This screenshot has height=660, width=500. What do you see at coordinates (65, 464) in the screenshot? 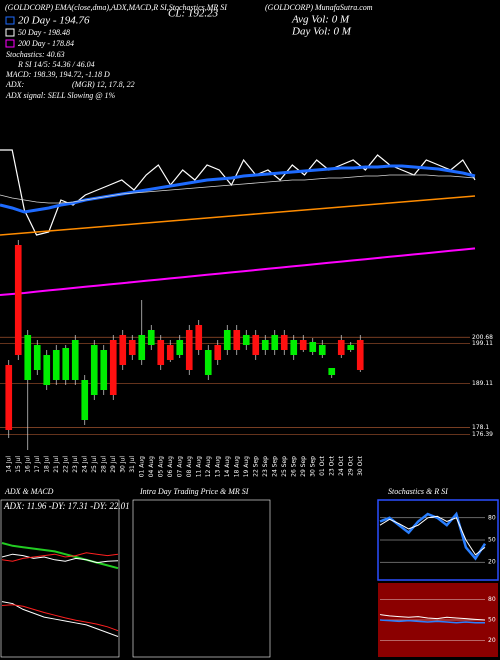
I see `x-tick-label: 22 Jul` at bounding box center [65, 464].